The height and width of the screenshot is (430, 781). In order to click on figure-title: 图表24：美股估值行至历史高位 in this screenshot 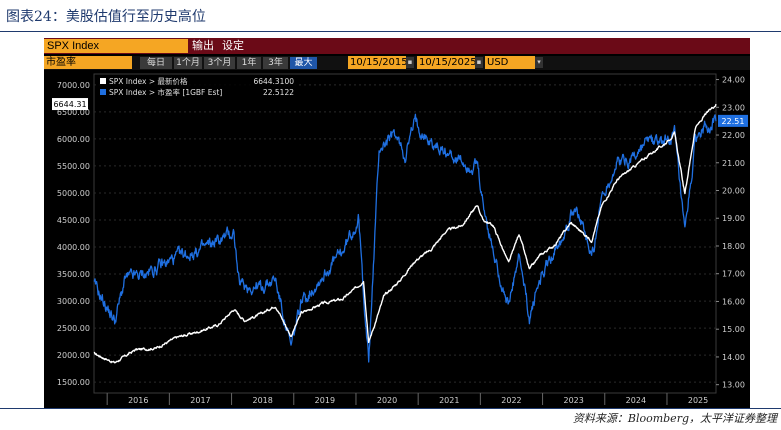, I will do `click(106, 17)`.